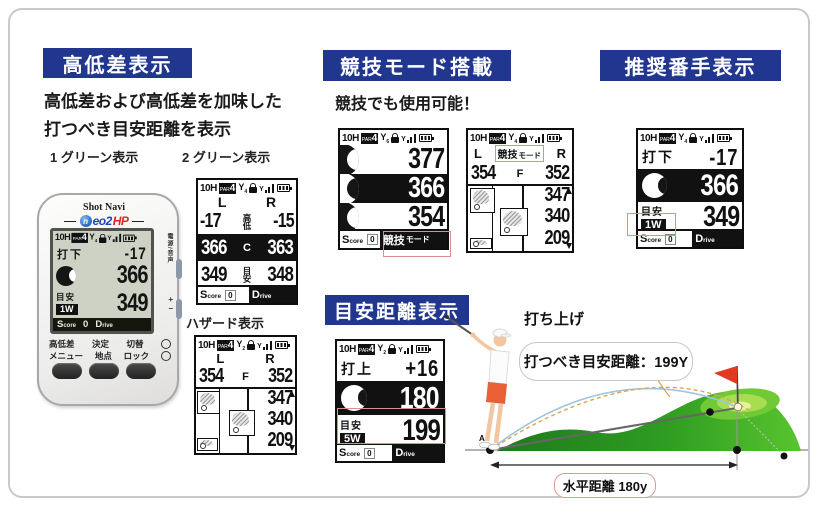 The height and width of the screenshot is (511, 816). Describe the element at coordinates (421, 430) in the screenshot. I see `guide-value: 199` at that location.